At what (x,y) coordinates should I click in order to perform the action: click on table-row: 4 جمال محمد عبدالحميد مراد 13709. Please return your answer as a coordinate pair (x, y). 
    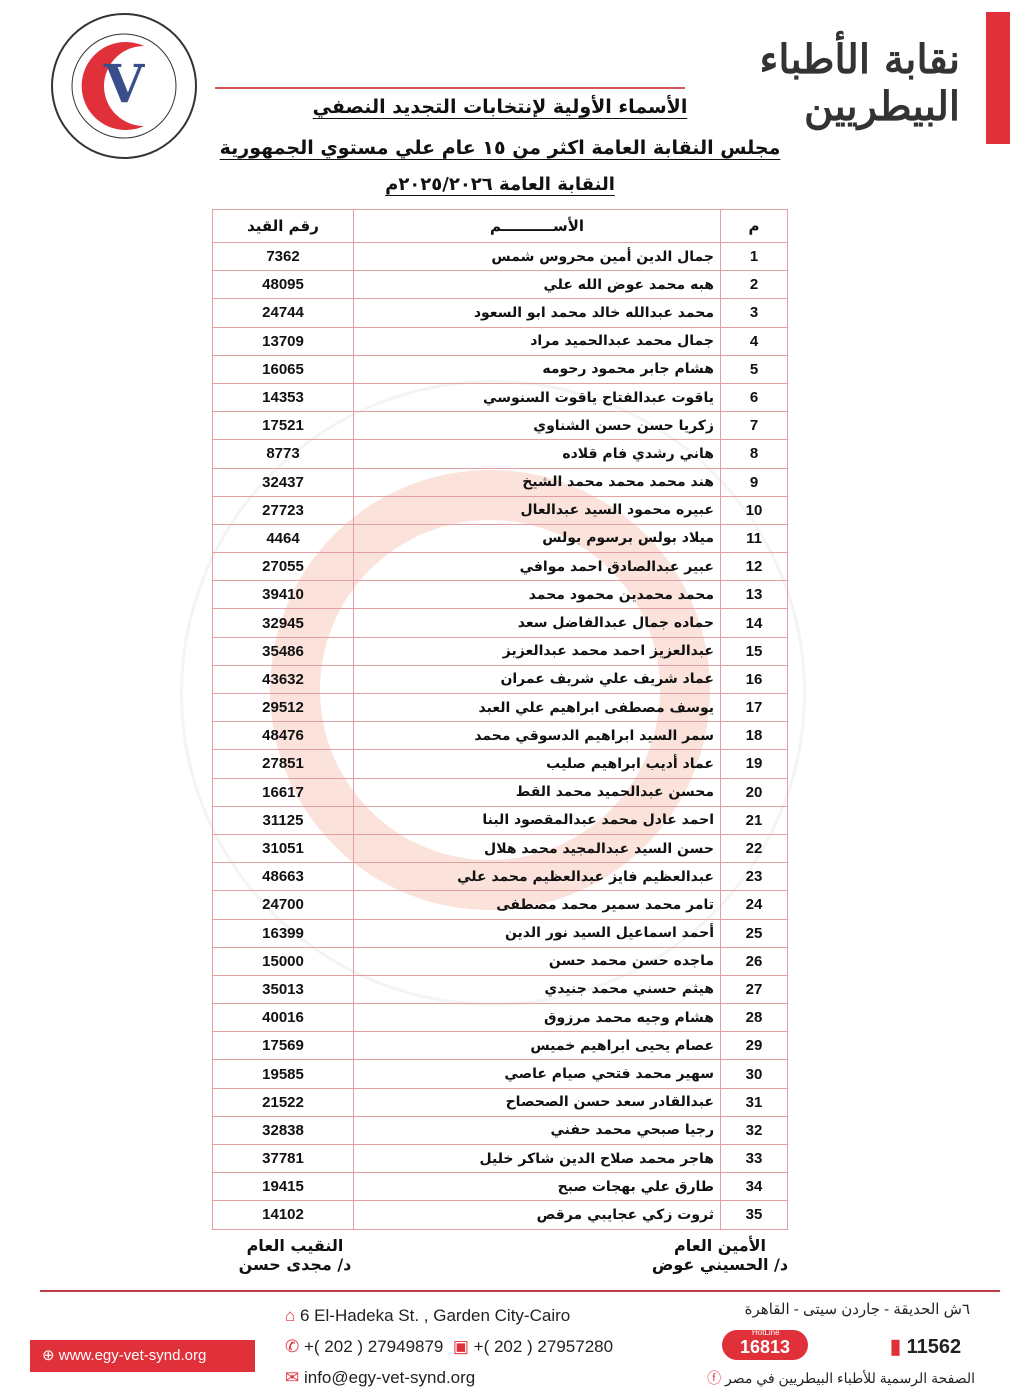
    Looking at the image, I should click on (500, 341).